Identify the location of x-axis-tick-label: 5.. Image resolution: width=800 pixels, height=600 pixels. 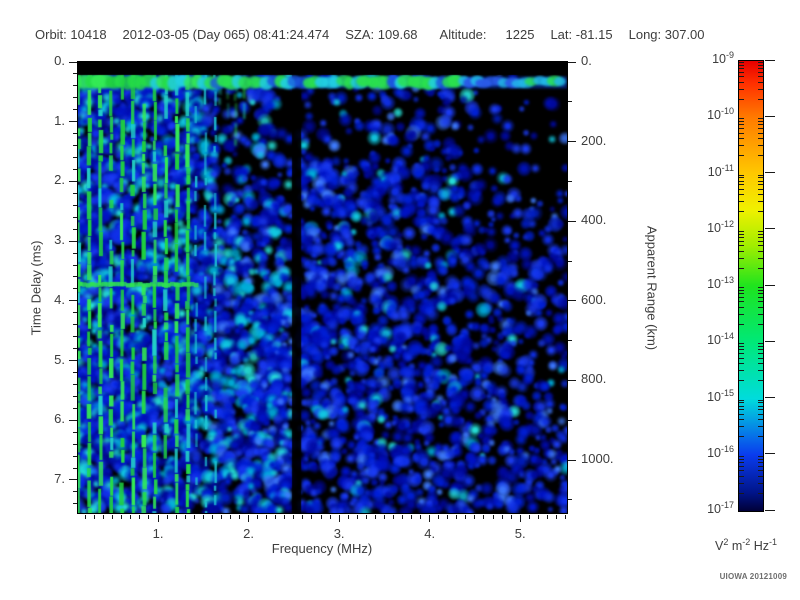
(520, 533).